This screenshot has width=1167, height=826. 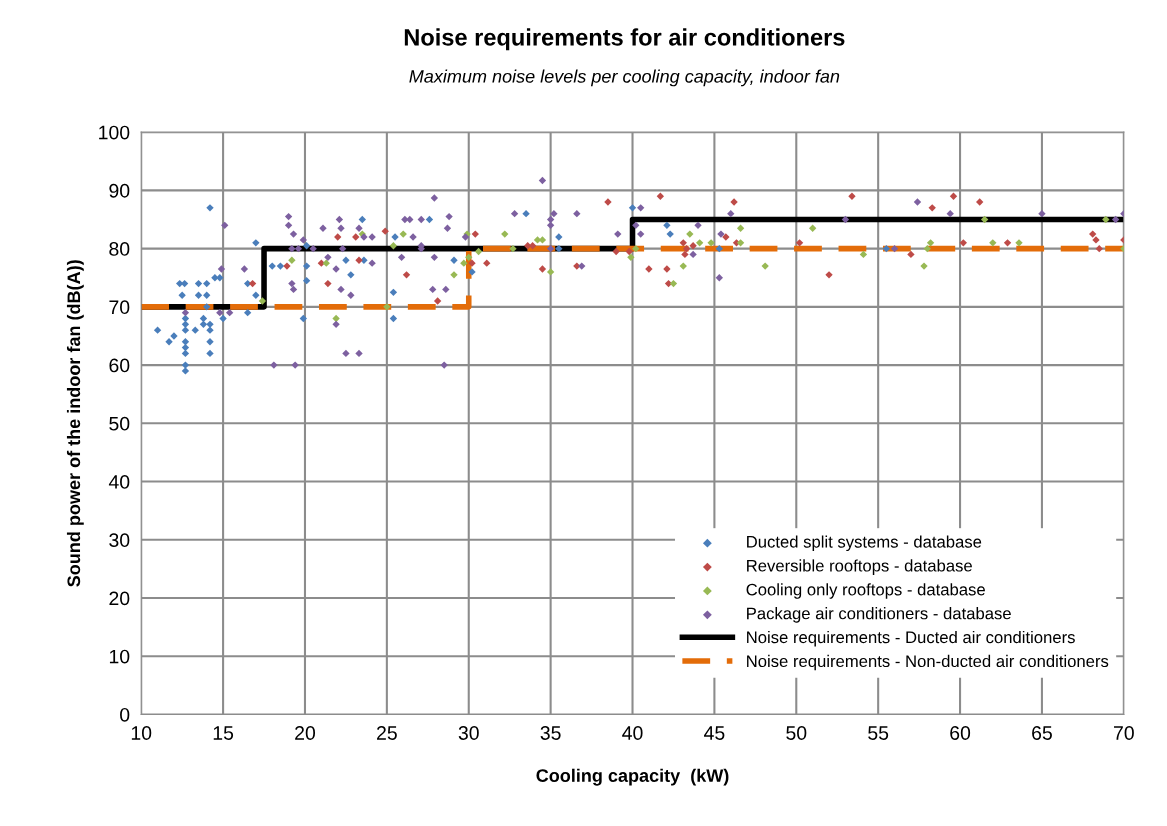 I want to click on y-tick-label: 10, so click(x=119, y=656).